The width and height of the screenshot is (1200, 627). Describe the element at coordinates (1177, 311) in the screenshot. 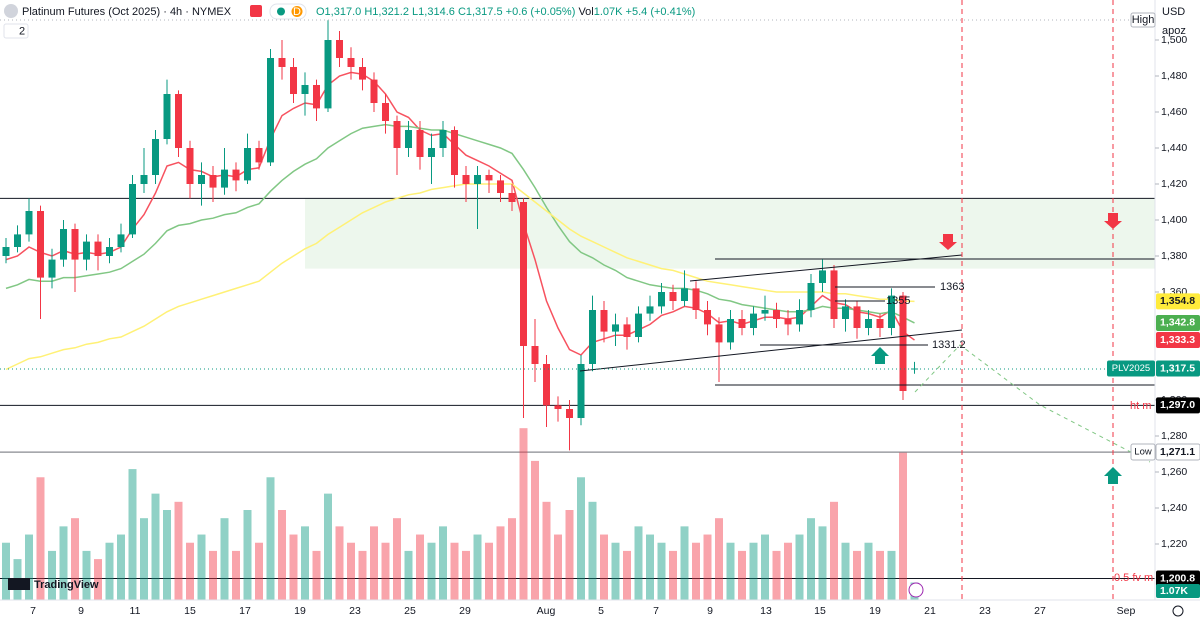

I see `price-axis` at that location.